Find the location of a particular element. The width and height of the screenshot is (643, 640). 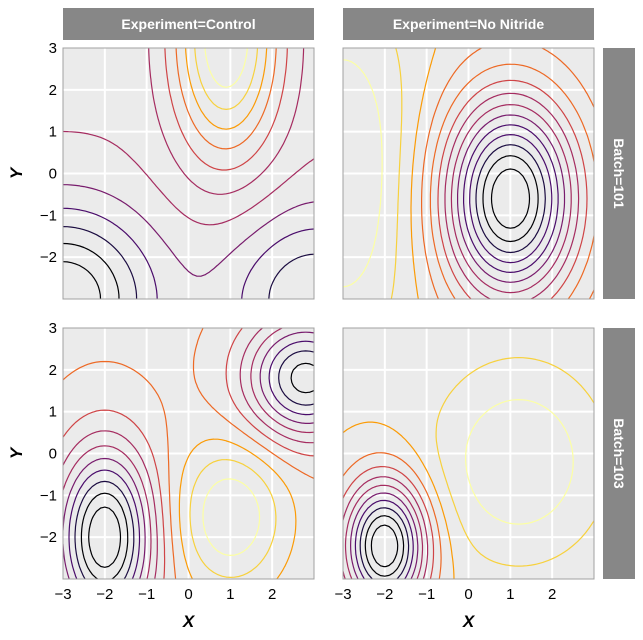

y-axis-title-row-0: Y is located at coordinates (16, 172).